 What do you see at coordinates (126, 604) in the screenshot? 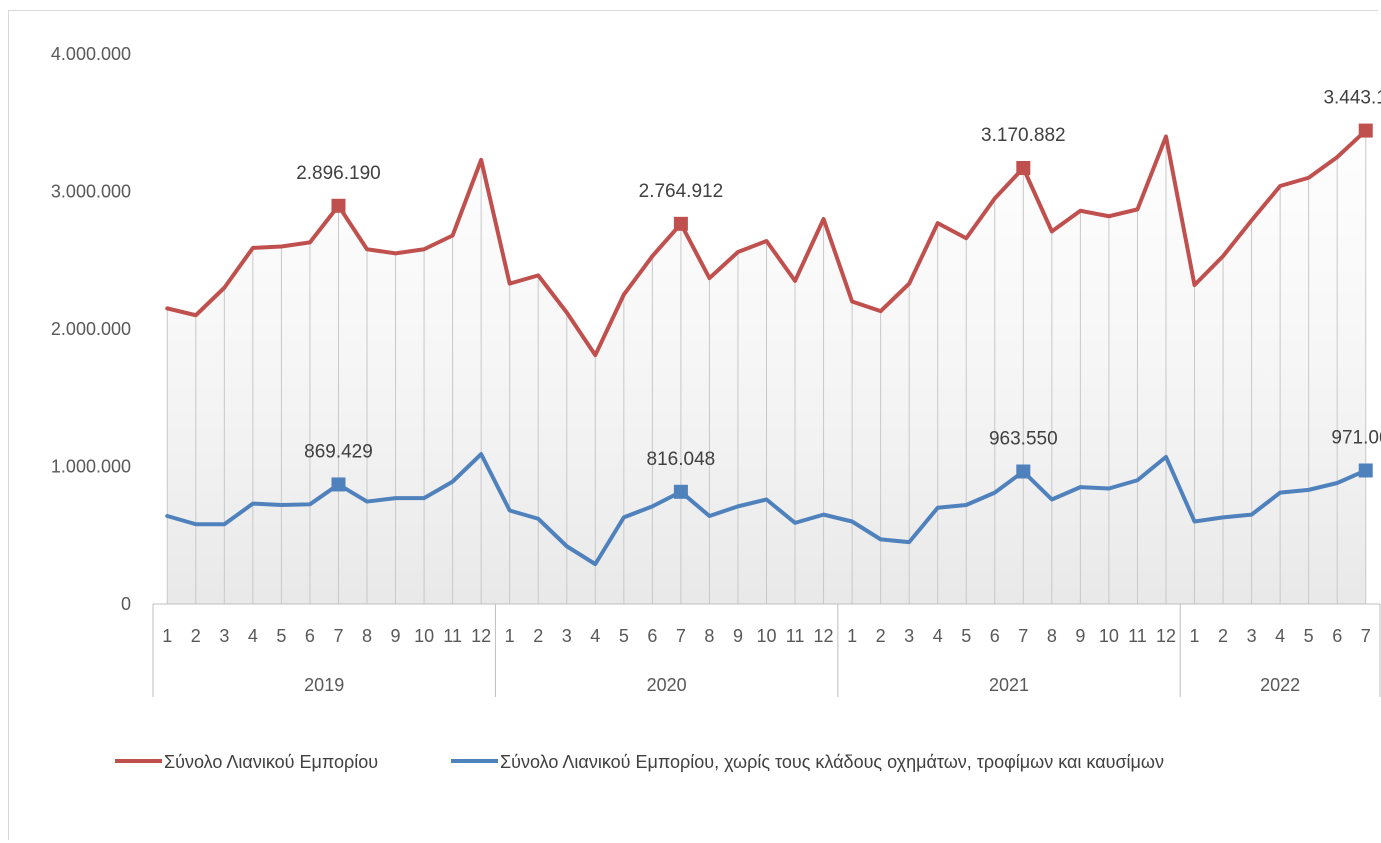
I see `y-tick-label: 0` at bounding box center [126, 604].